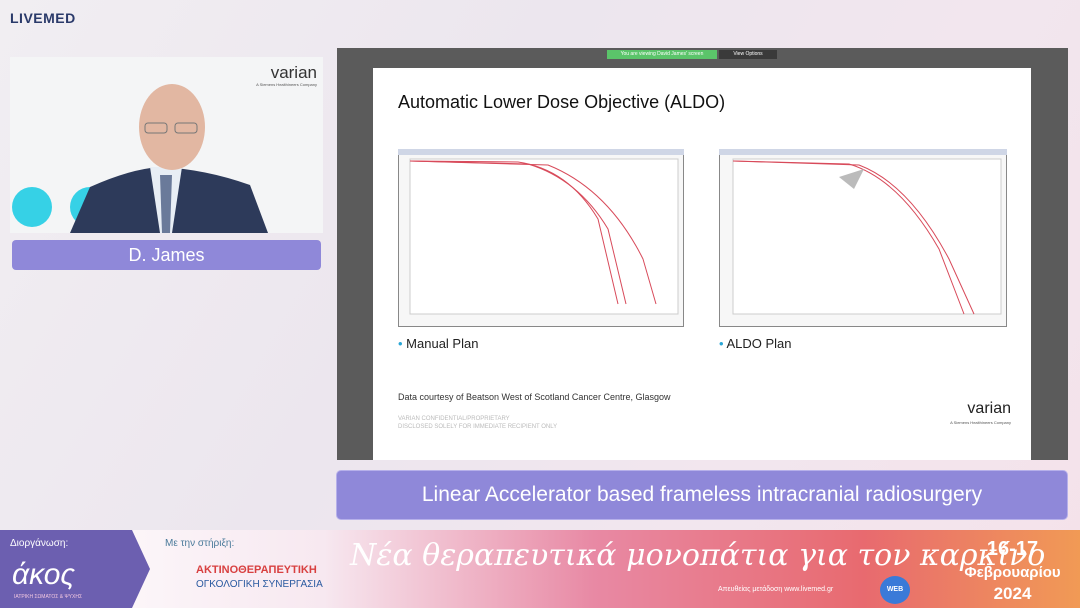  What do you see at coordinates (989, 408) in the screenshot?
I see `slide-logo: varian` at bounding box center [989, 408].